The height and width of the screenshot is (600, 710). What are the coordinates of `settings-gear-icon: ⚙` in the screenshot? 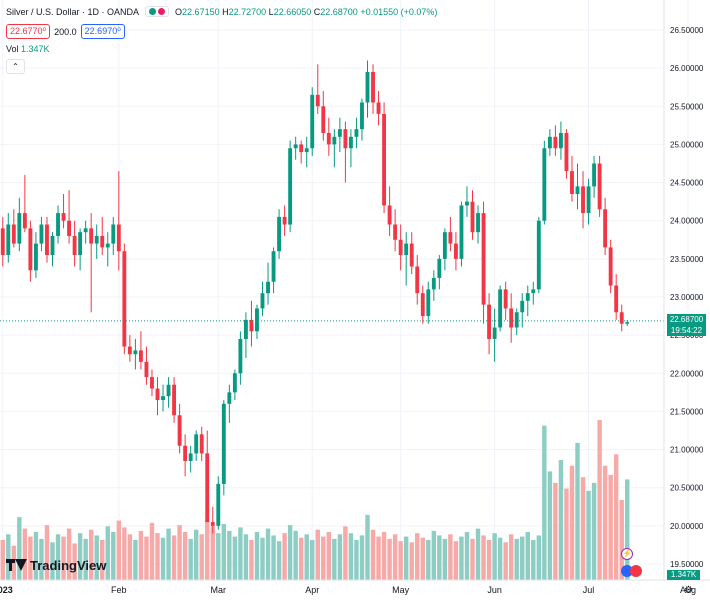 It's located at (688, 590).